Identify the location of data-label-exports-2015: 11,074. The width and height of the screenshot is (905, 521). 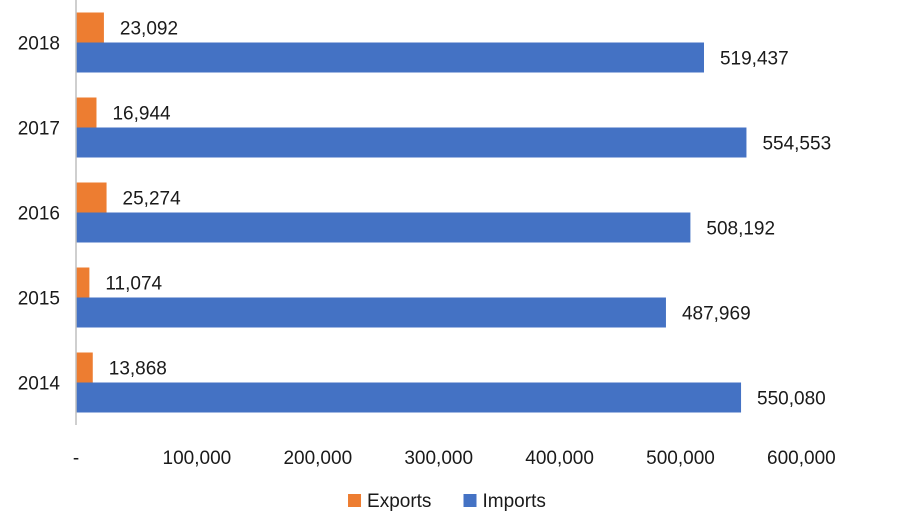
(133, 284).